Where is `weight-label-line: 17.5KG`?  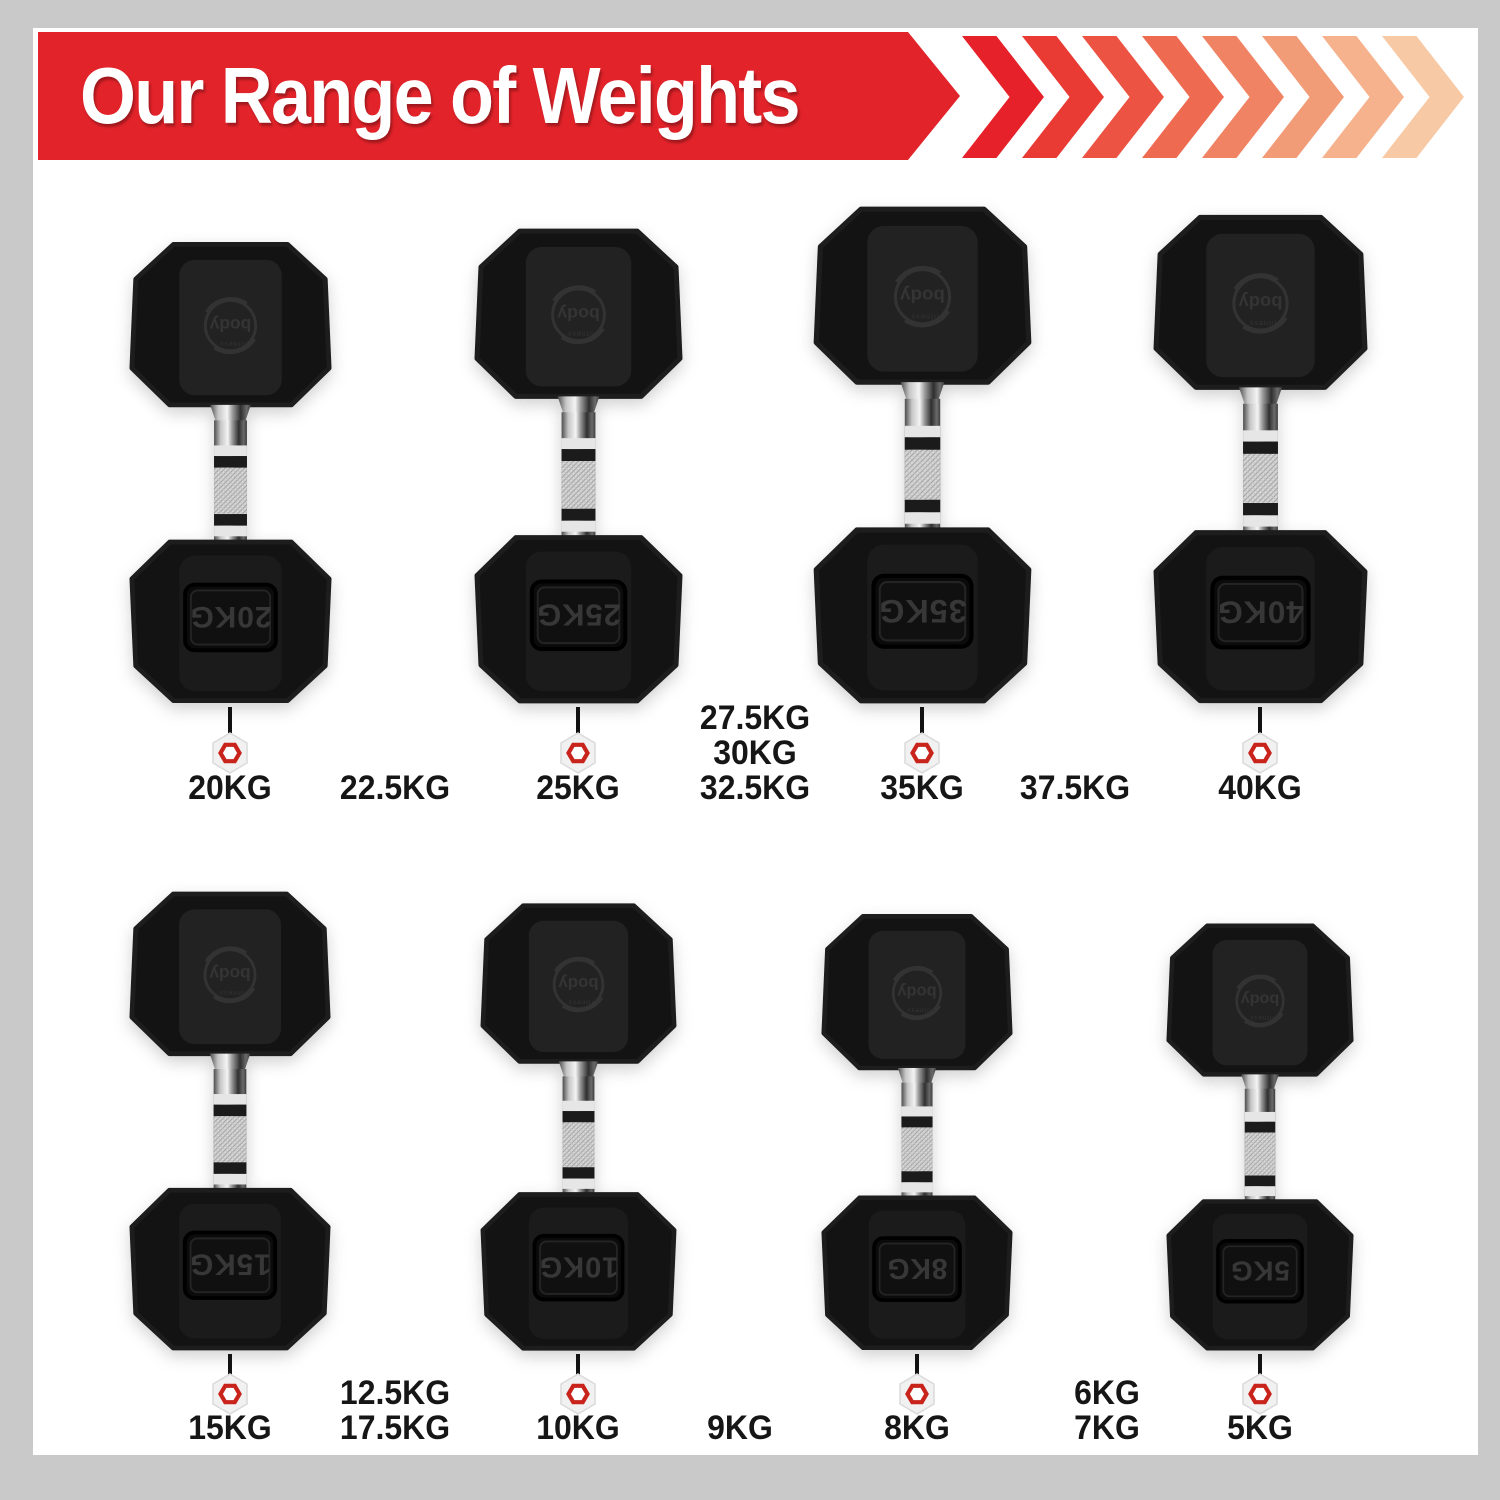 weight-label-line: 17.5KG is located at coordinates (395, 1428).